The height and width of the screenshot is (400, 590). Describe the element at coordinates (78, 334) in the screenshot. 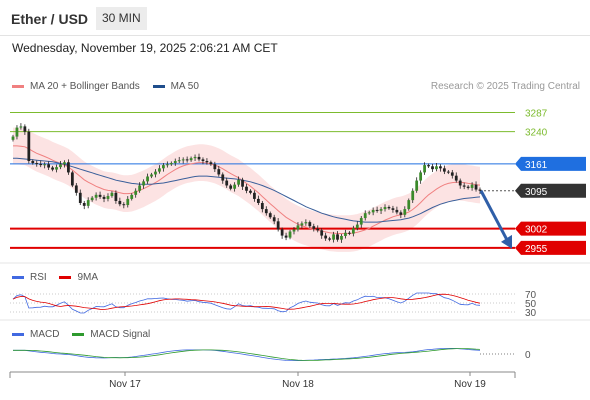

I see `macd-signal-legend-swatch` at that location.